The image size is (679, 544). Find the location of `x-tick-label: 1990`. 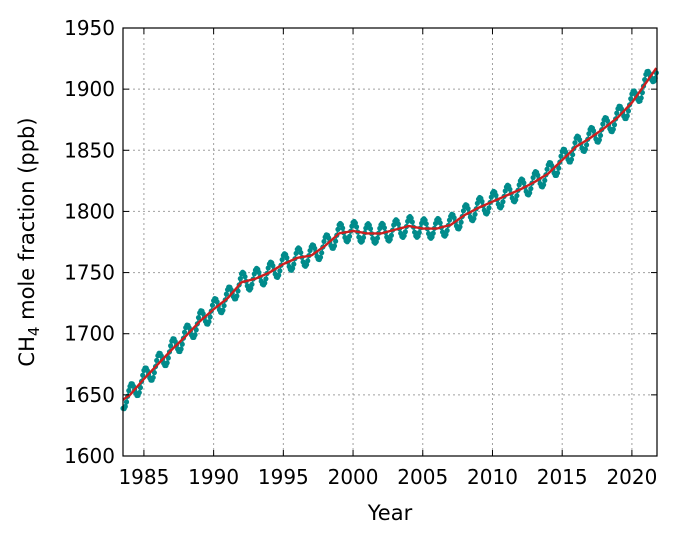

x-tick-label: 1990 is located at coordinates (213, 477).